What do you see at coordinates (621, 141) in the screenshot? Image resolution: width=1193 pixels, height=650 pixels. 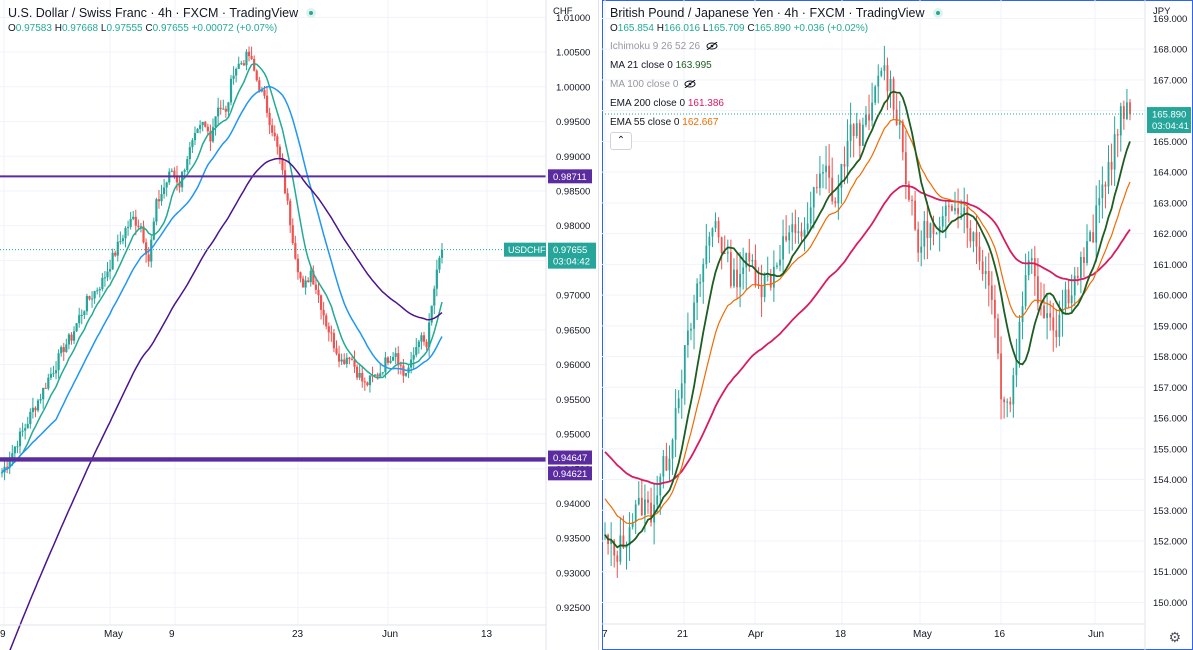 I see `collapse-legend-button: ⌃` at bounding box center [621, 141].